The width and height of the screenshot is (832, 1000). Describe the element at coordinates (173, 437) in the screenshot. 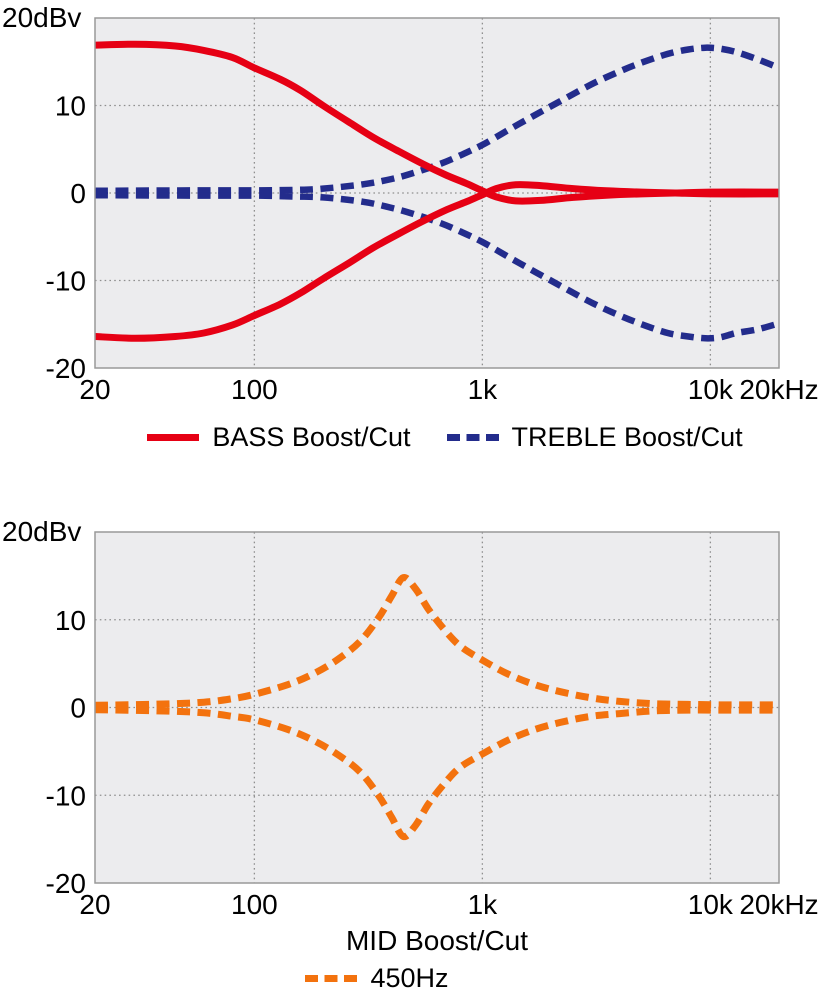

I see `bass-line-swatch` at that location.